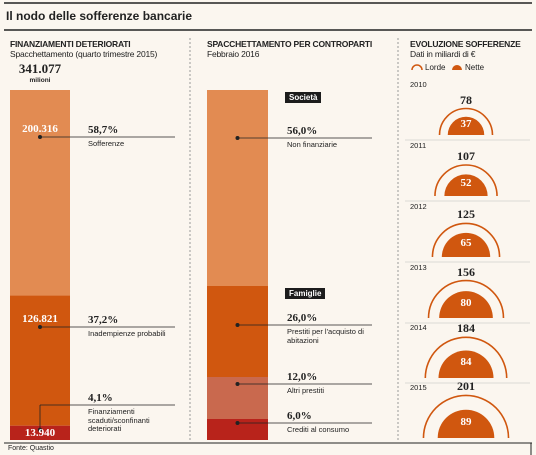 This screenshot has height=455, width=536. What do you see at coordinates (302, 377) in the screenshot?
I see `percent-label: 12,0%` at bounding box center [302, 377].